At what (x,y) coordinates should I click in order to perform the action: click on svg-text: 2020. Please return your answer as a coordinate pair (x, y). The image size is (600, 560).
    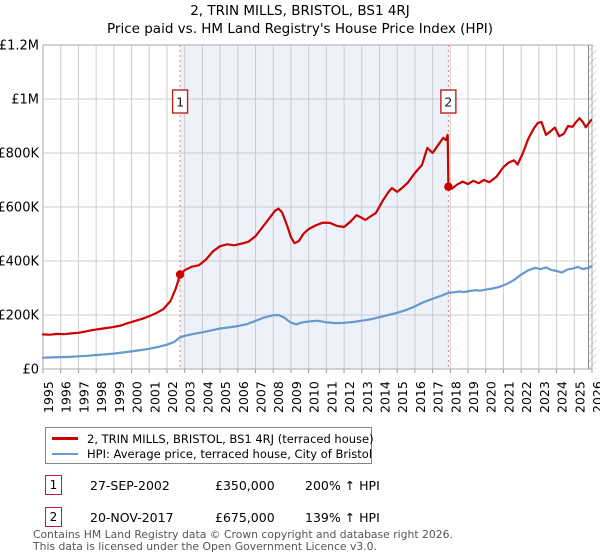
    Looking at the image, I should click on (491, 397).